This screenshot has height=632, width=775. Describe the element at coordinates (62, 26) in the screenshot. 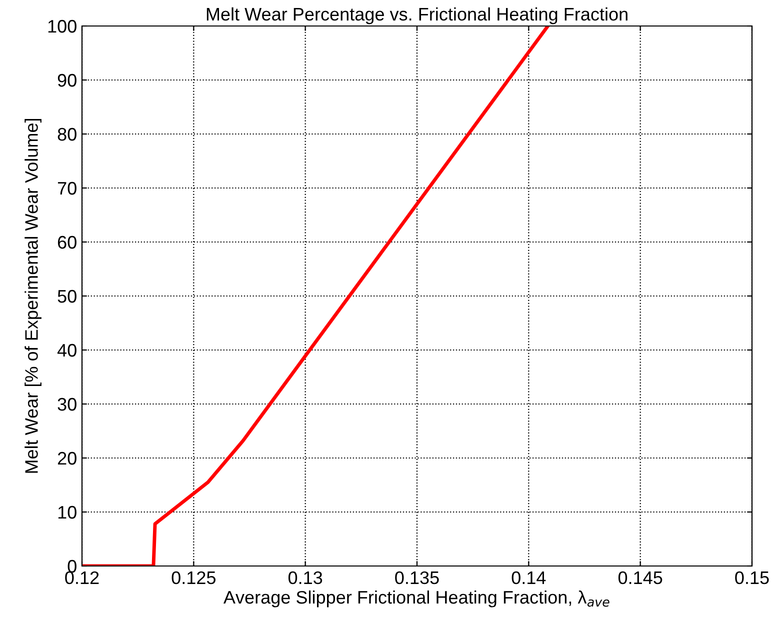

I see `y-tick-label: 100` at that location.